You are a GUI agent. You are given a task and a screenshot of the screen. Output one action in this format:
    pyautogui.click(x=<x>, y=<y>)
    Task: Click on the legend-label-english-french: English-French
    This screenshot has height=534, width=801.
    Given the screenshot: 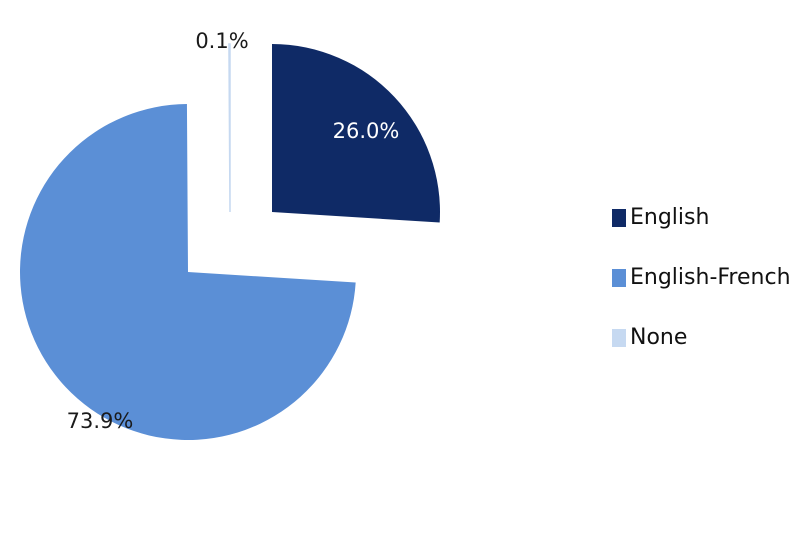 What is the action you would take?
    pyautogui.click(x=710, y=277)
    